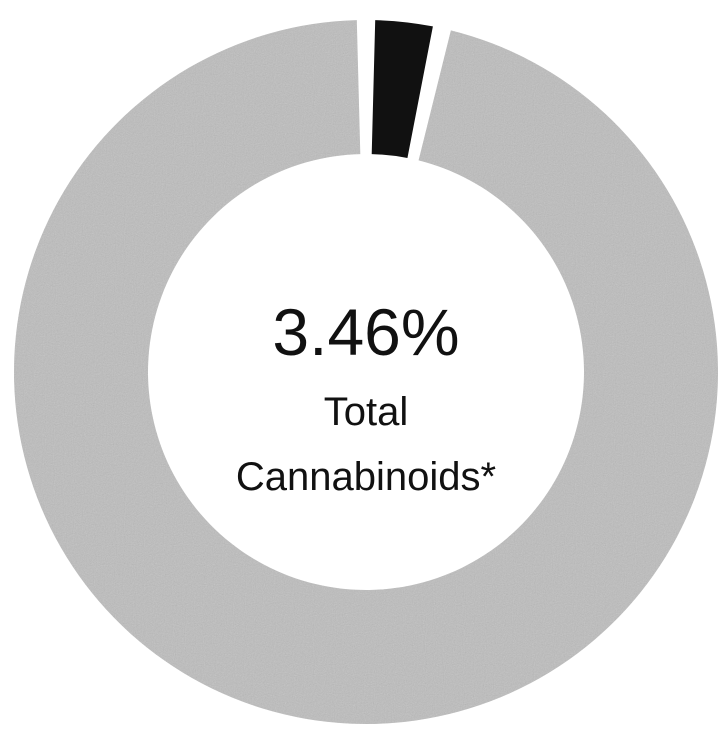 This screenshot has width=725, height=746. I want to click on slice-total-cannabinoids, so click(402, 89).